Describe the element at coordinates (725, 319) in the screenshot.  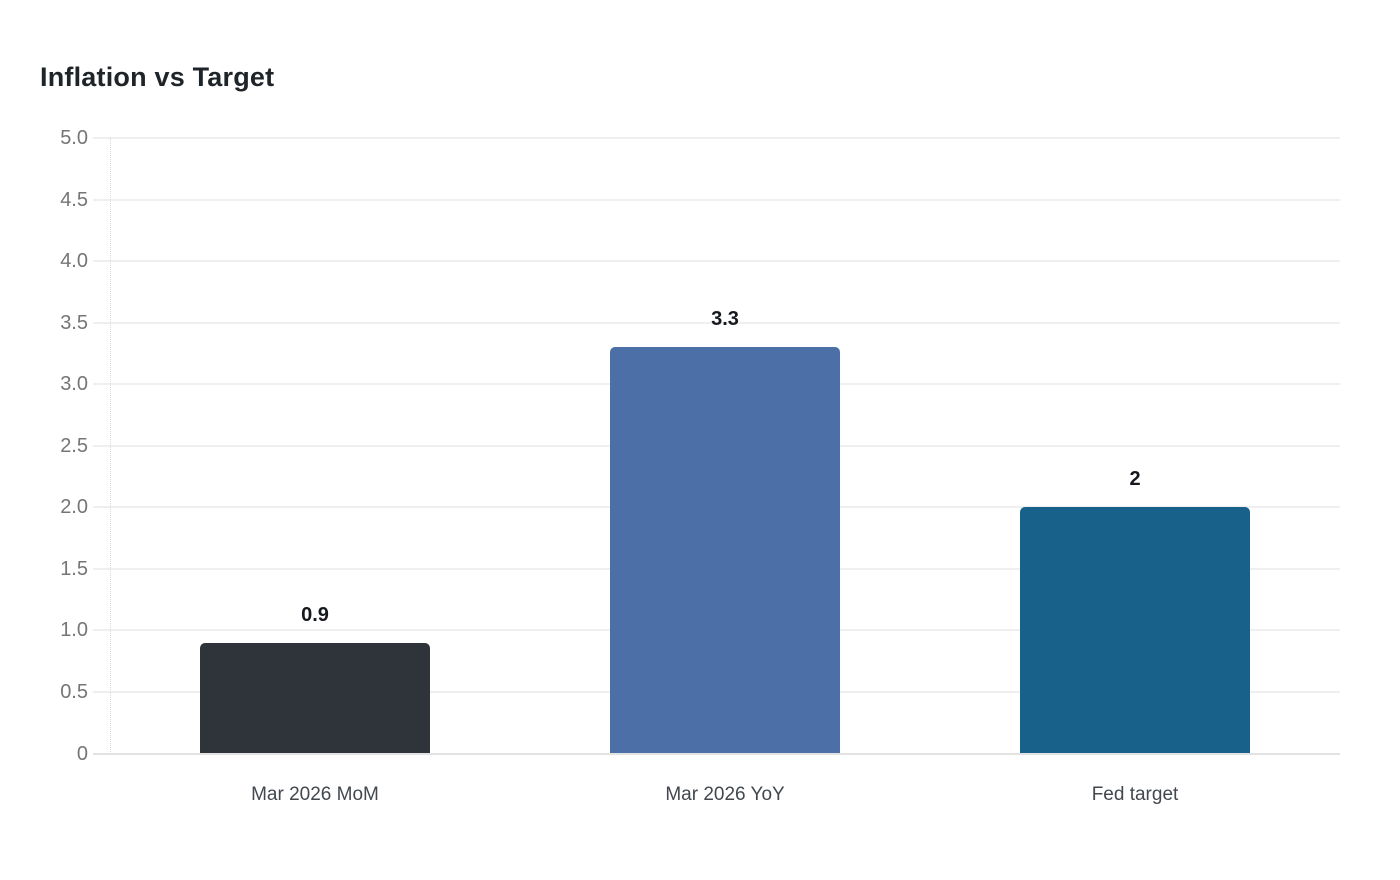
I see `bar-value-label: 3.3` at that location.